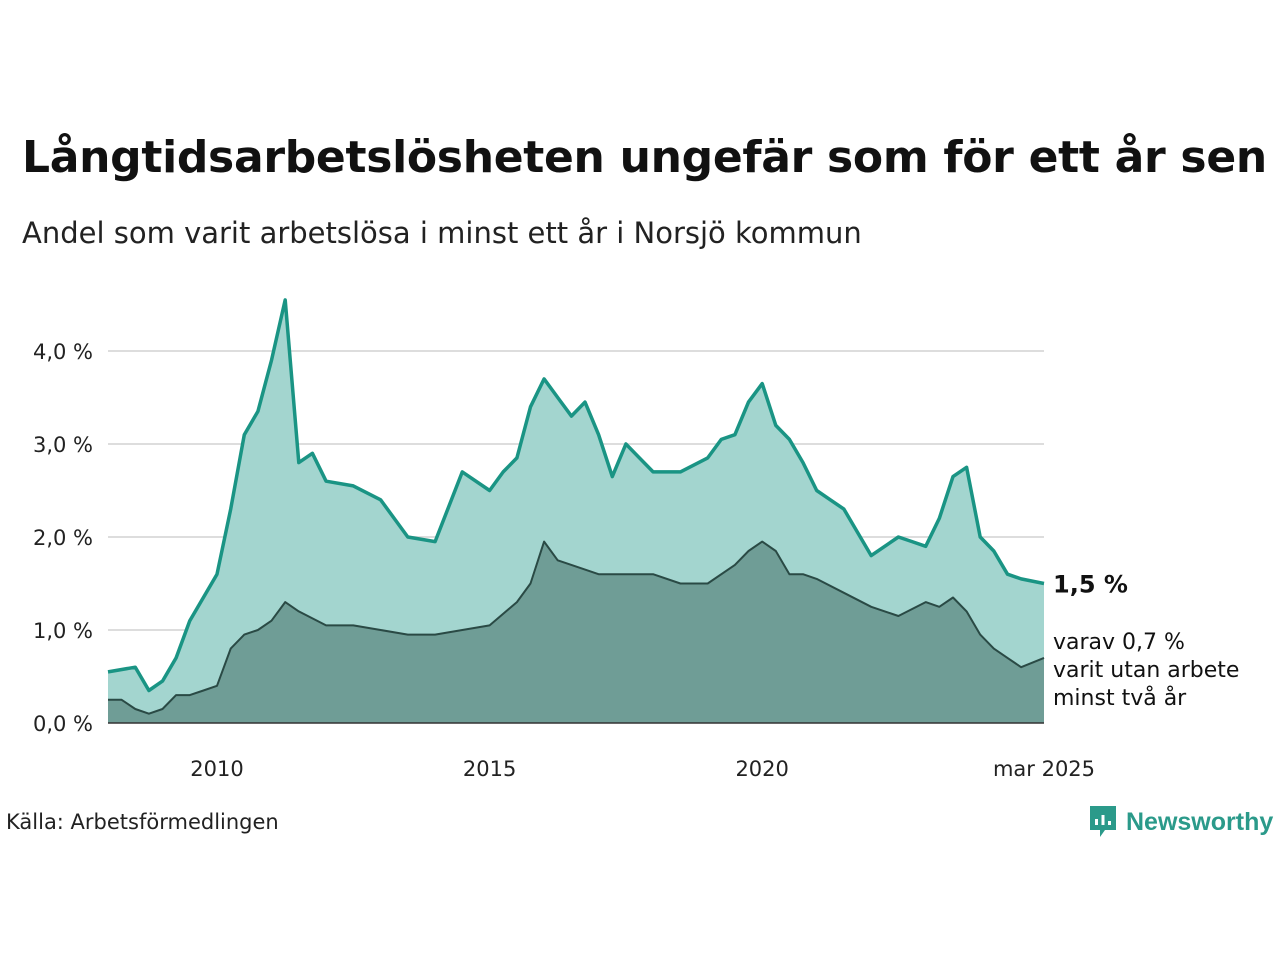 The width and height of the screenshot is (1280, 960). Describe the element at coordinates (1146, 670) in the screenshot. I see `series-2-end-label: varit utan arbete` at that location.